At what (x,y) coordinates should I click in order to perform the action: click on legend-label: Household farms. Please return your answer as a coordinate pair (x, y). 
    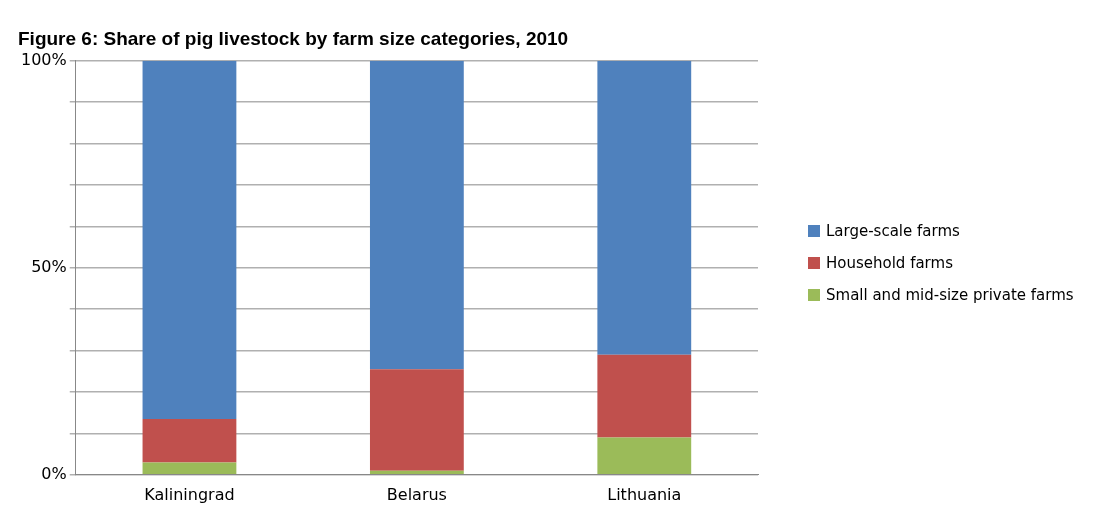
    Looking at the image, I should click on (889, 263).